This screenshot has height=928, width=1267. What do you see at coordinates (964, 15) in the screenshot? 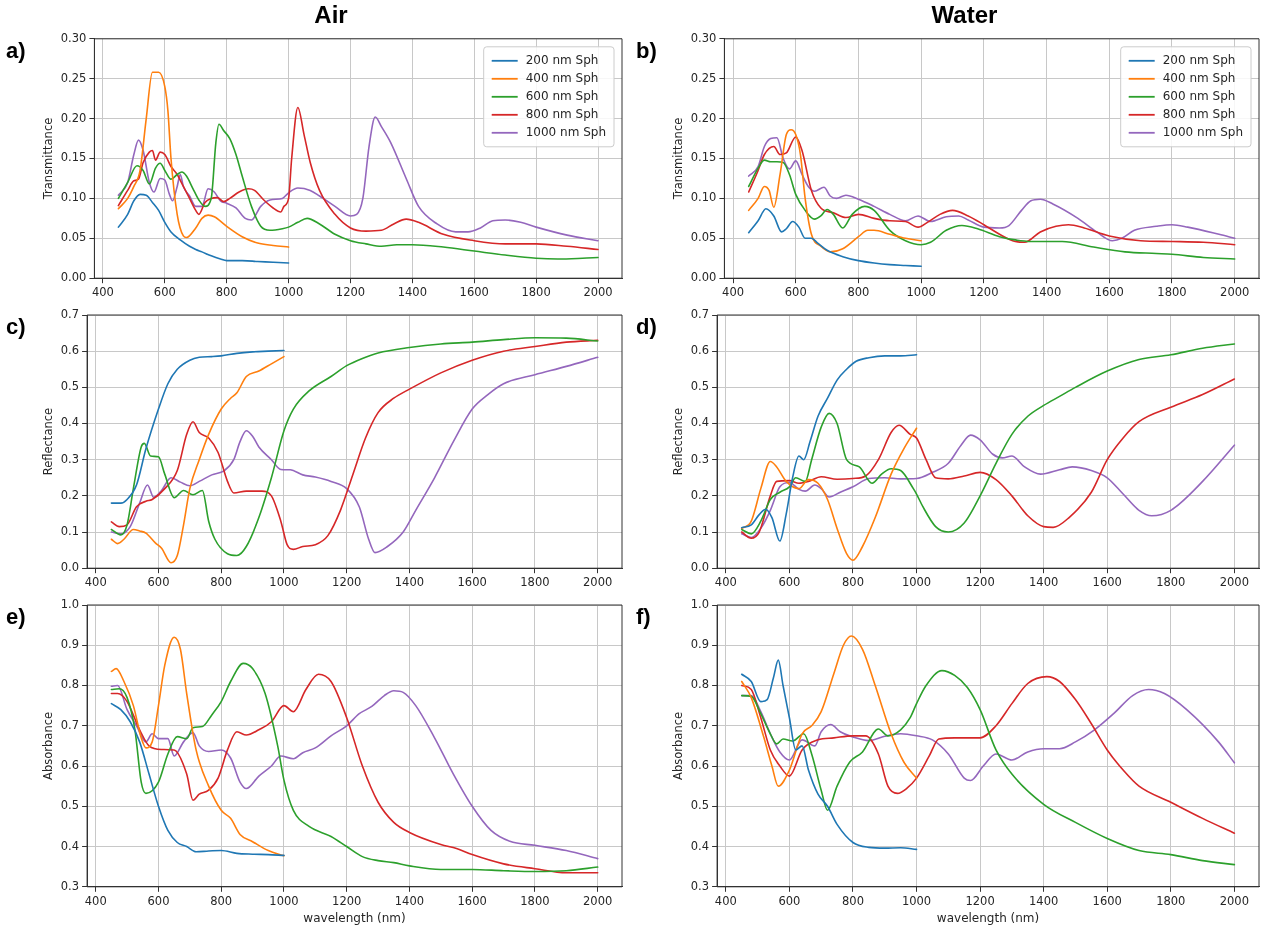
I see `chart-title: Water` at bounding box center [964, 15].